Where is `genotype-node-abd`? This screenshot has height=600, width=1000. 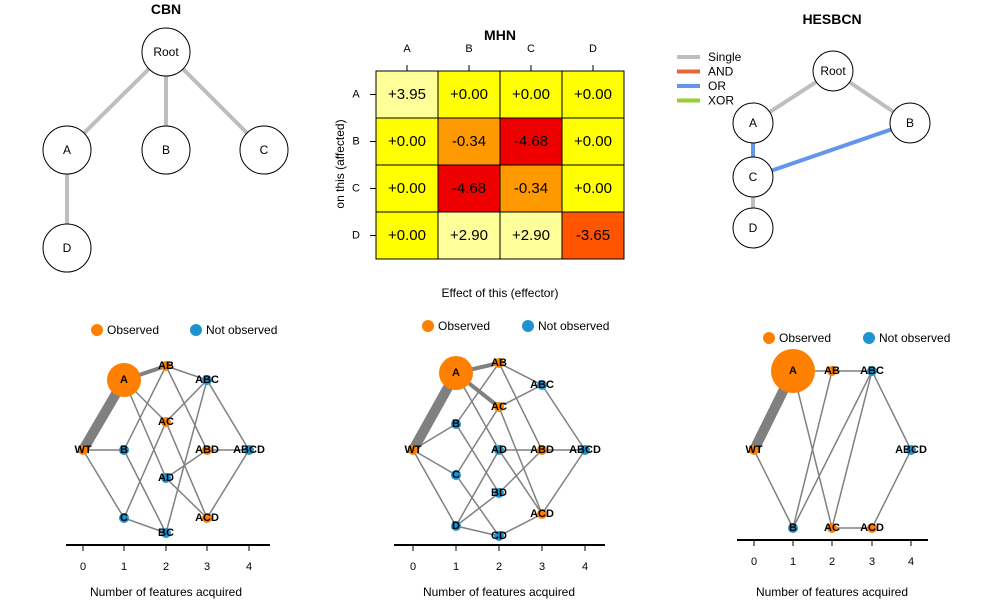
genotype-node-abd is located at coordinates (207, 450).